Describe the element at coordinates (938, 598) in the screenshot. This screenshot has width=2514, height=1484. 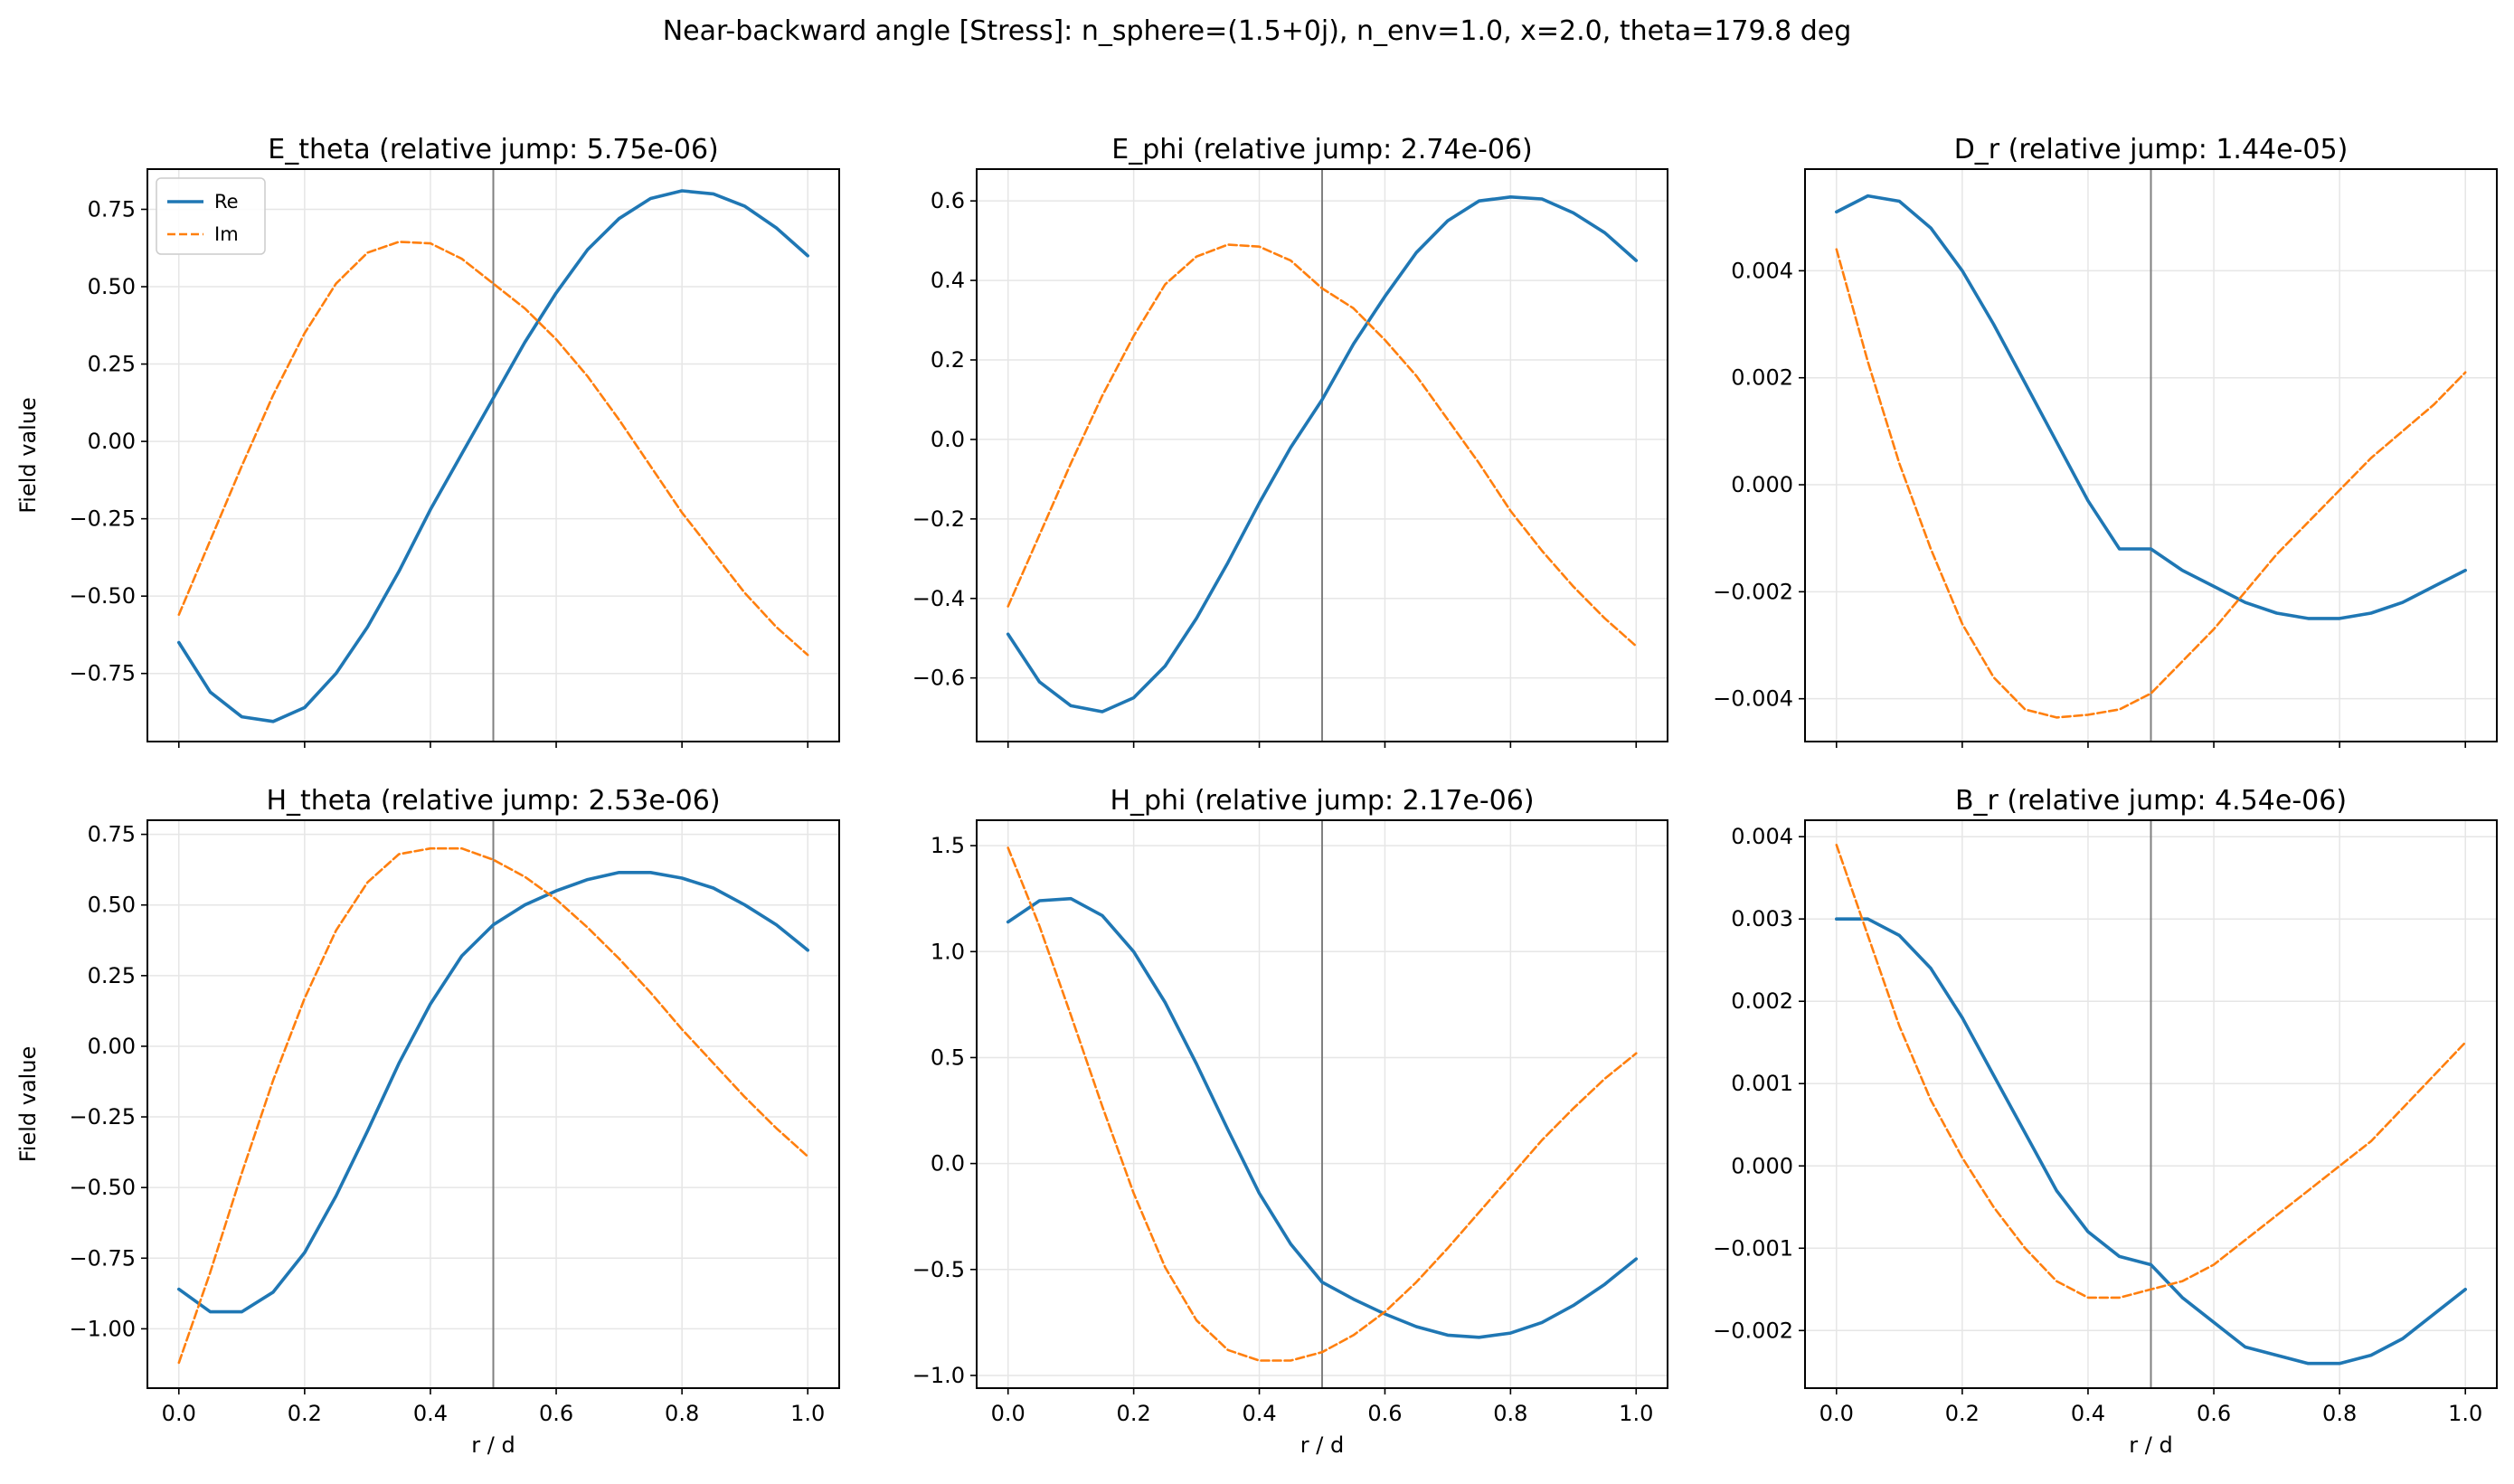
I see `y-tick-label: −0.4` at that location.